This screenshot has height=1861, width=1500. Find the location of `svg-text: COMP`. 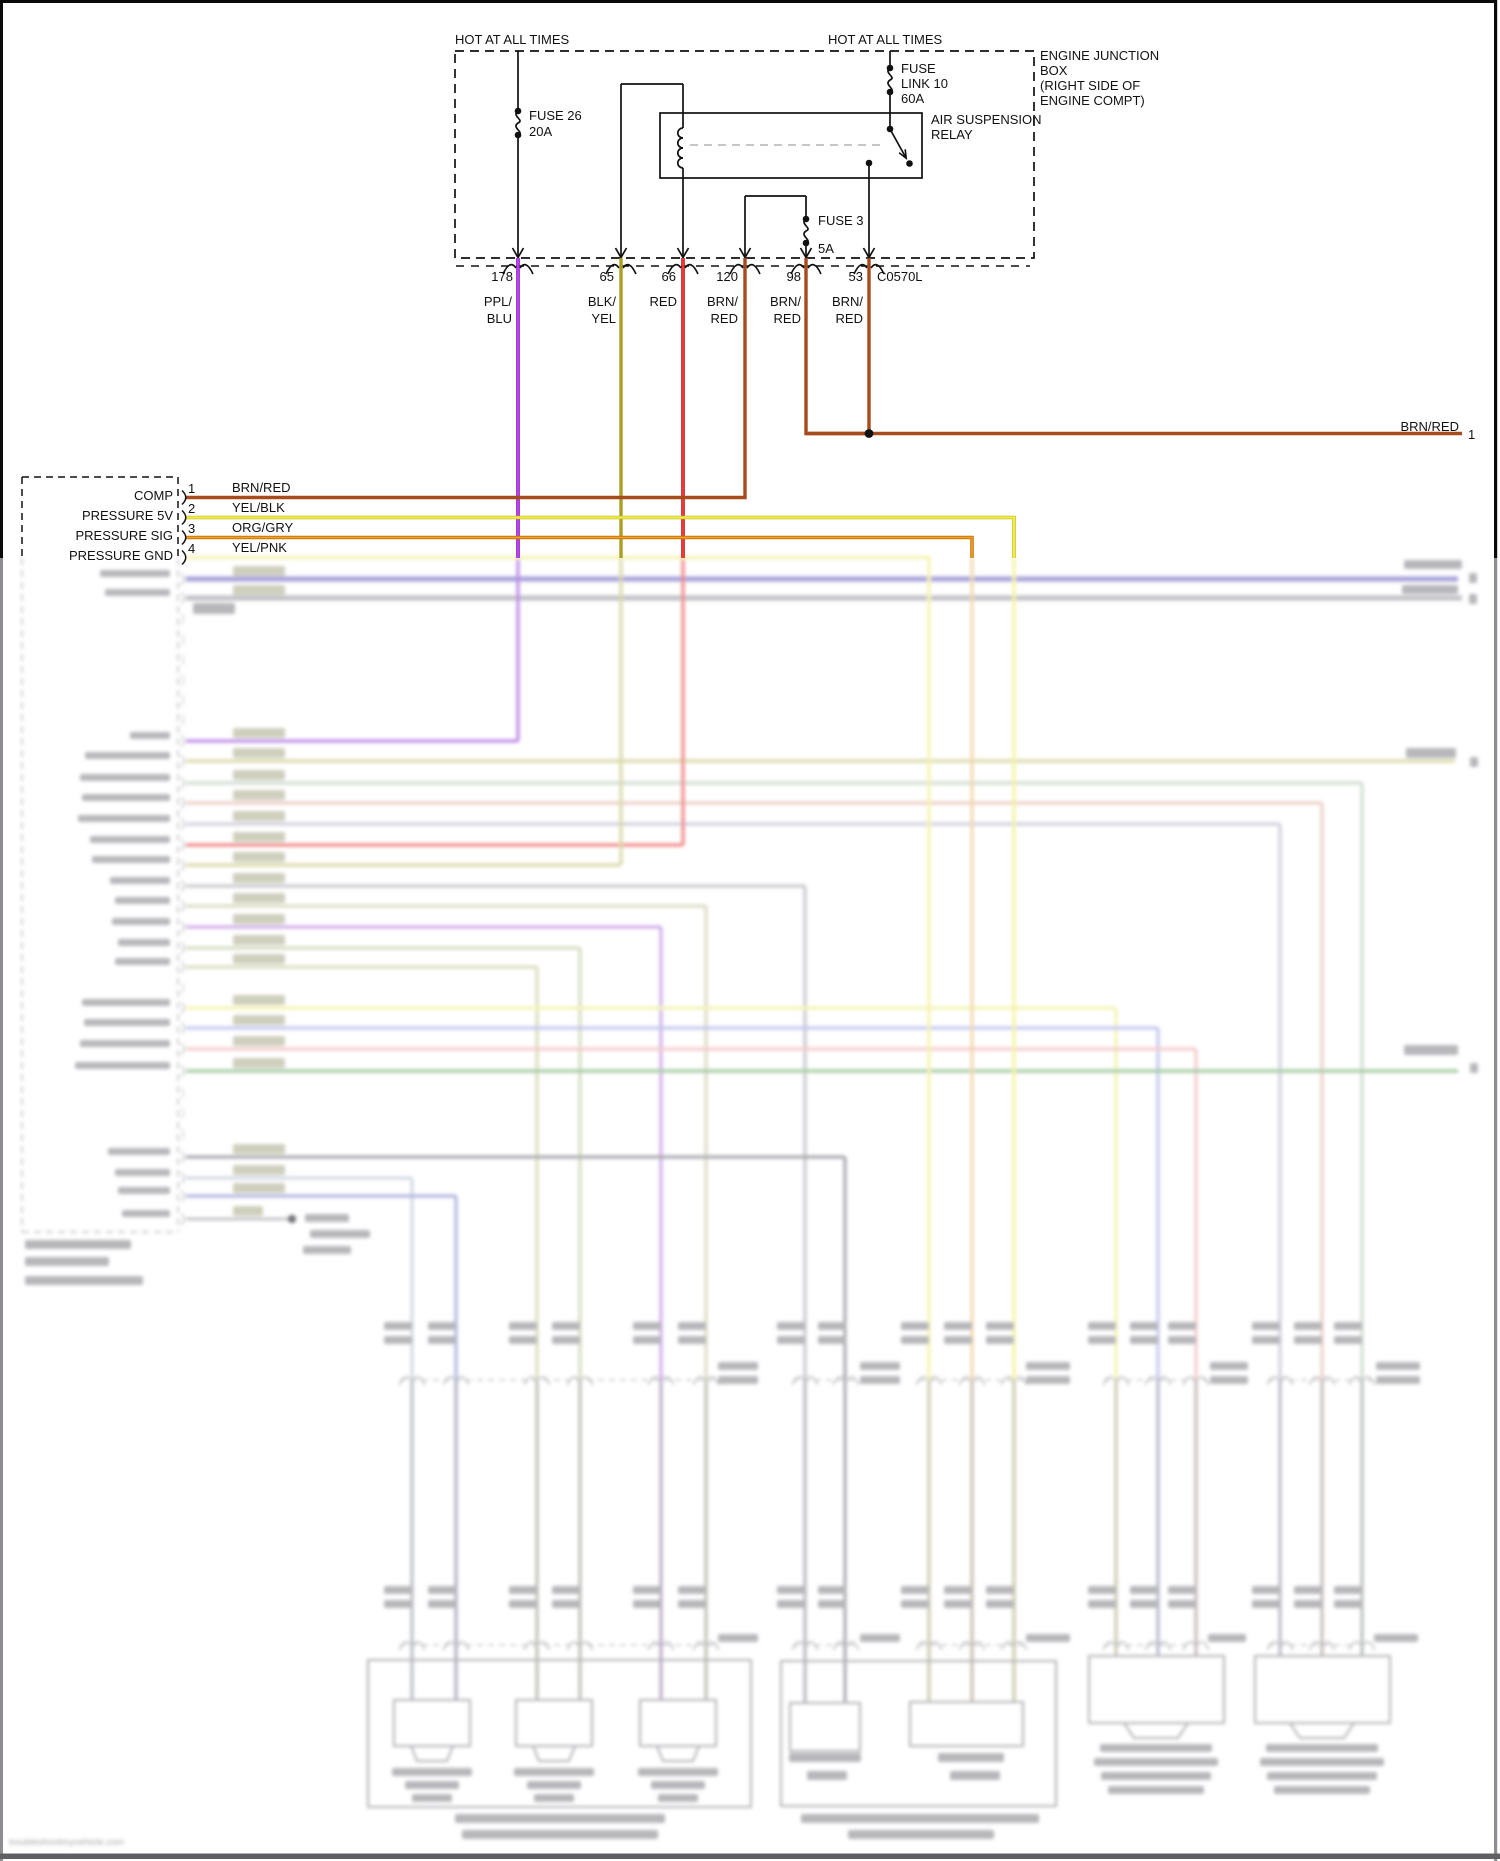

svg-text: COMP is located at coordinates (153, 495).